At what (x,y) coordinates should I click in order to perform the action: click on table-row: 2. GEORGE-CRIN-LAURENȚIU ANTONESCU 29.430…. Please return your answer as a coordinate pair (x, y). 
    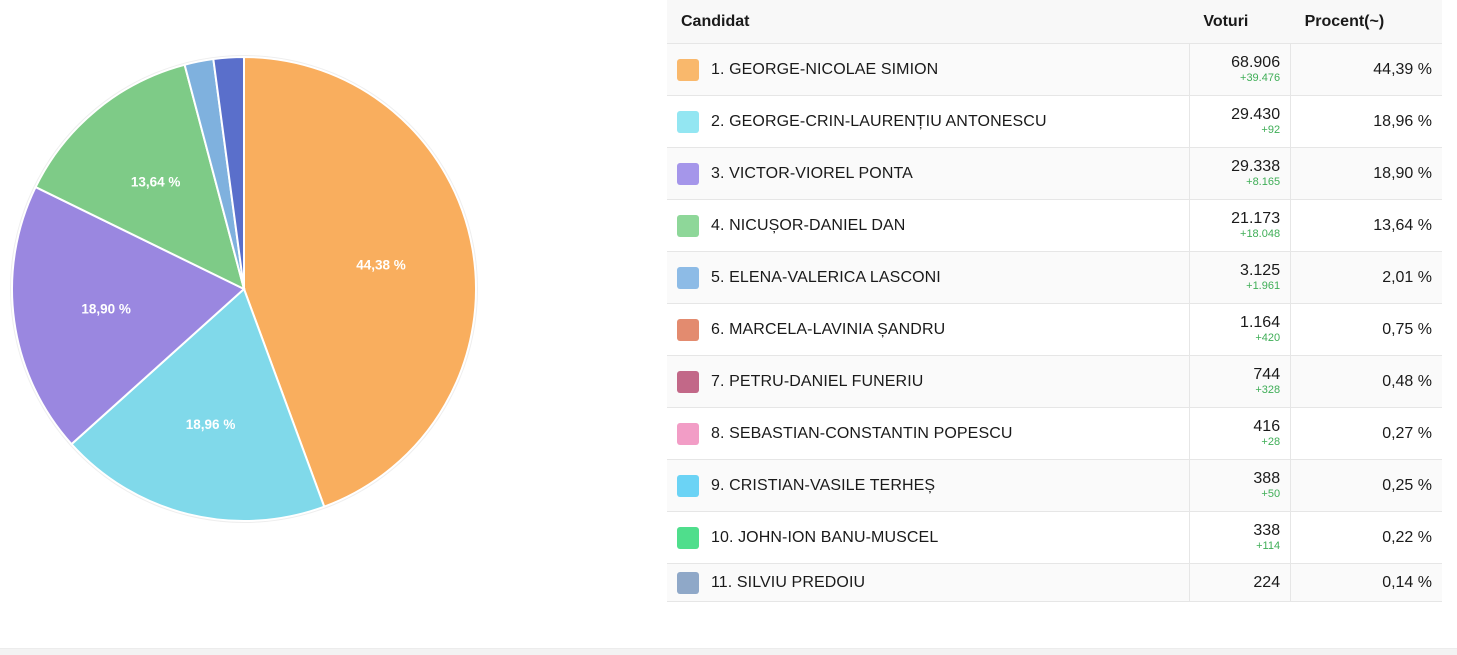
    Looking at the image, I should click on (1054, 121).